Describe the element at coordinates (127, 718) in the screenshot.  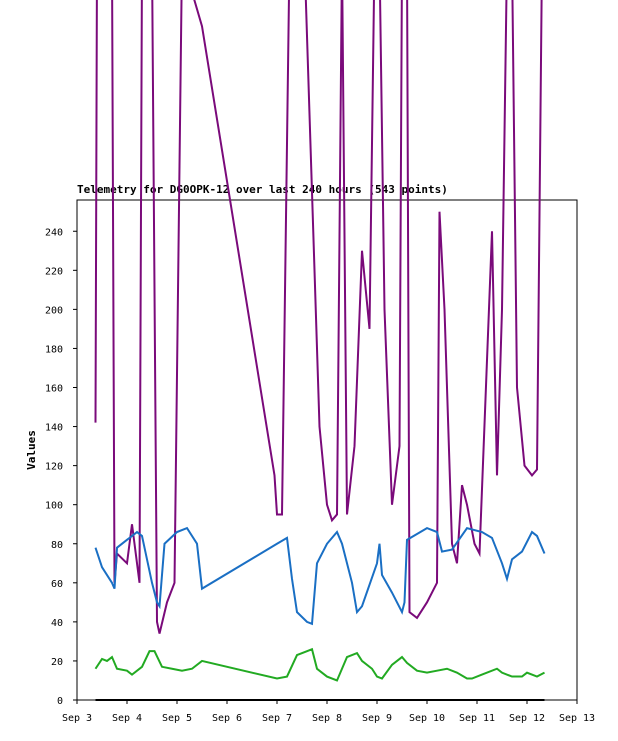
I see `x-tick-label: Sep 4` at that location.